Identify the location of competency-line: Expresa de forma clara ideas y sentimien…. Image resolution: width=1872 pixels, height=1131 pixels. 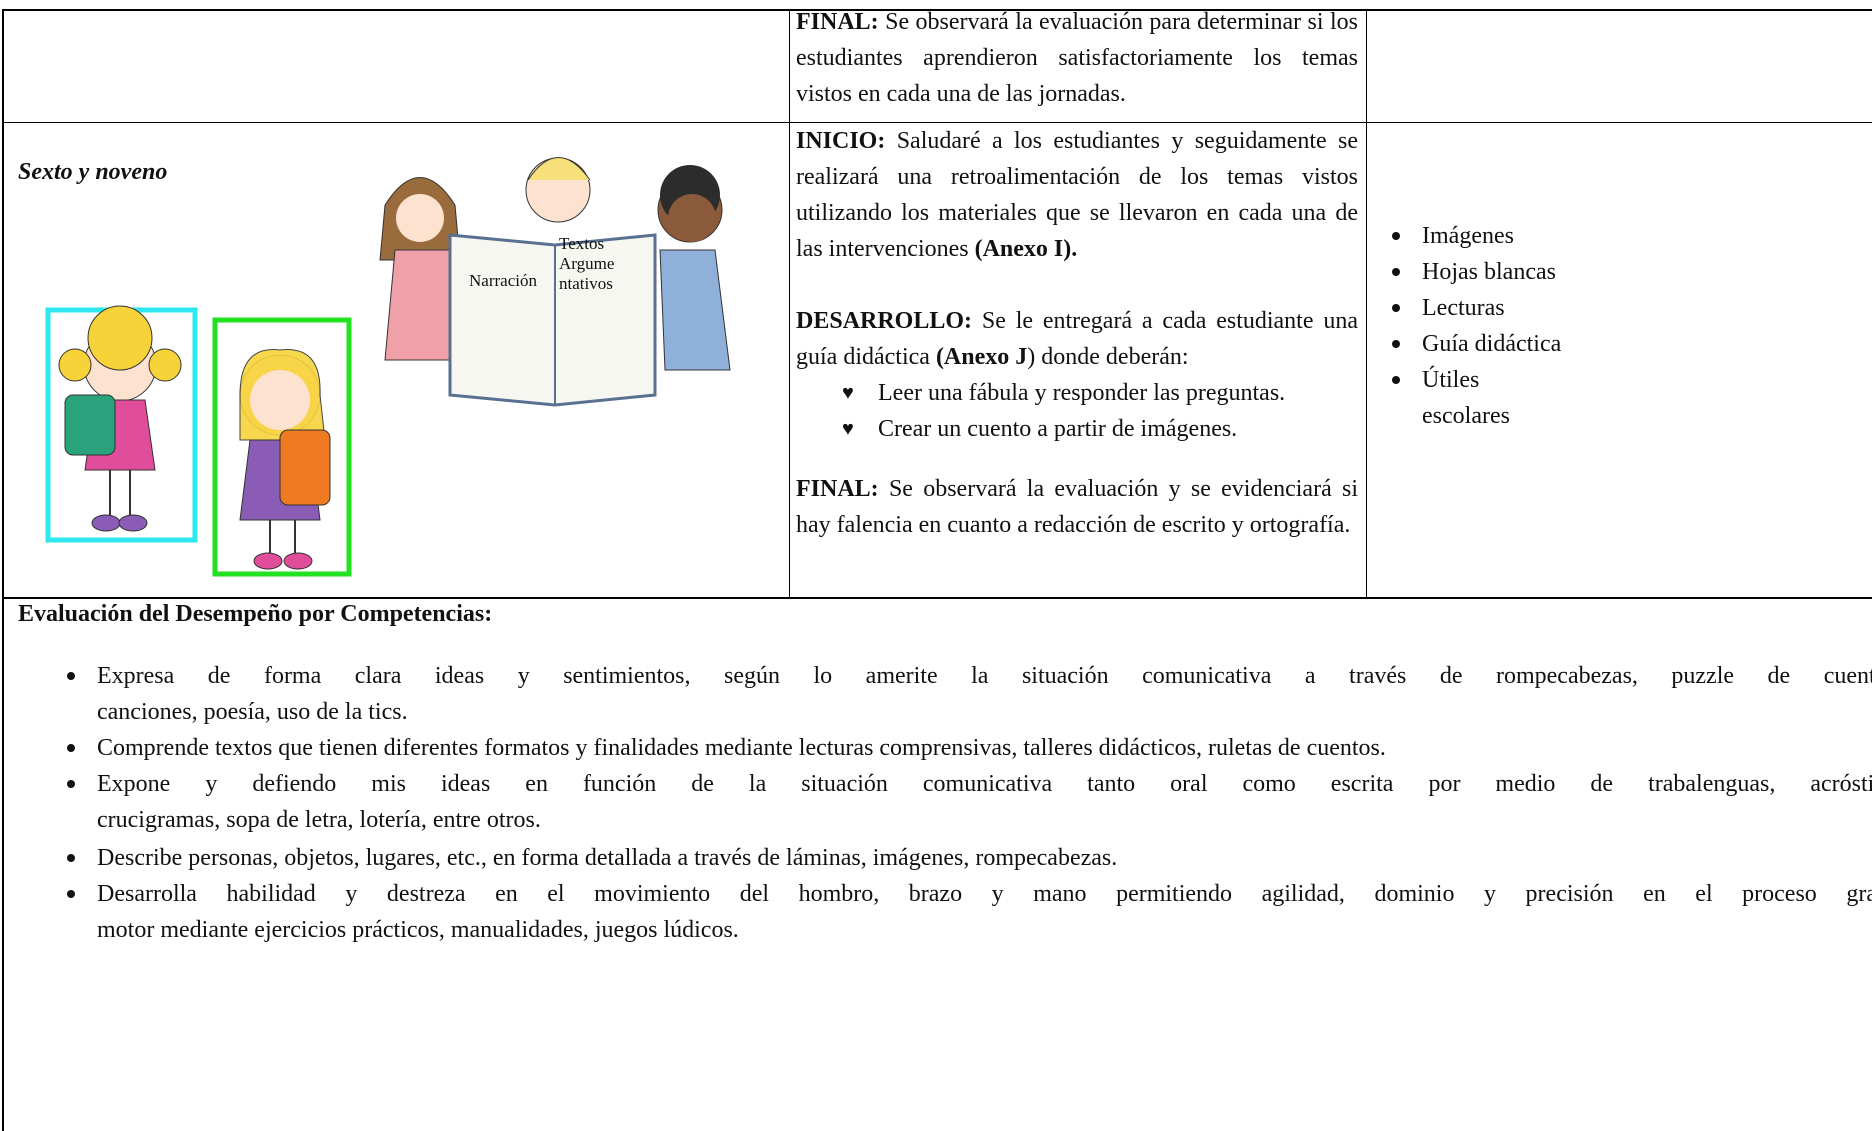
(984, 676).